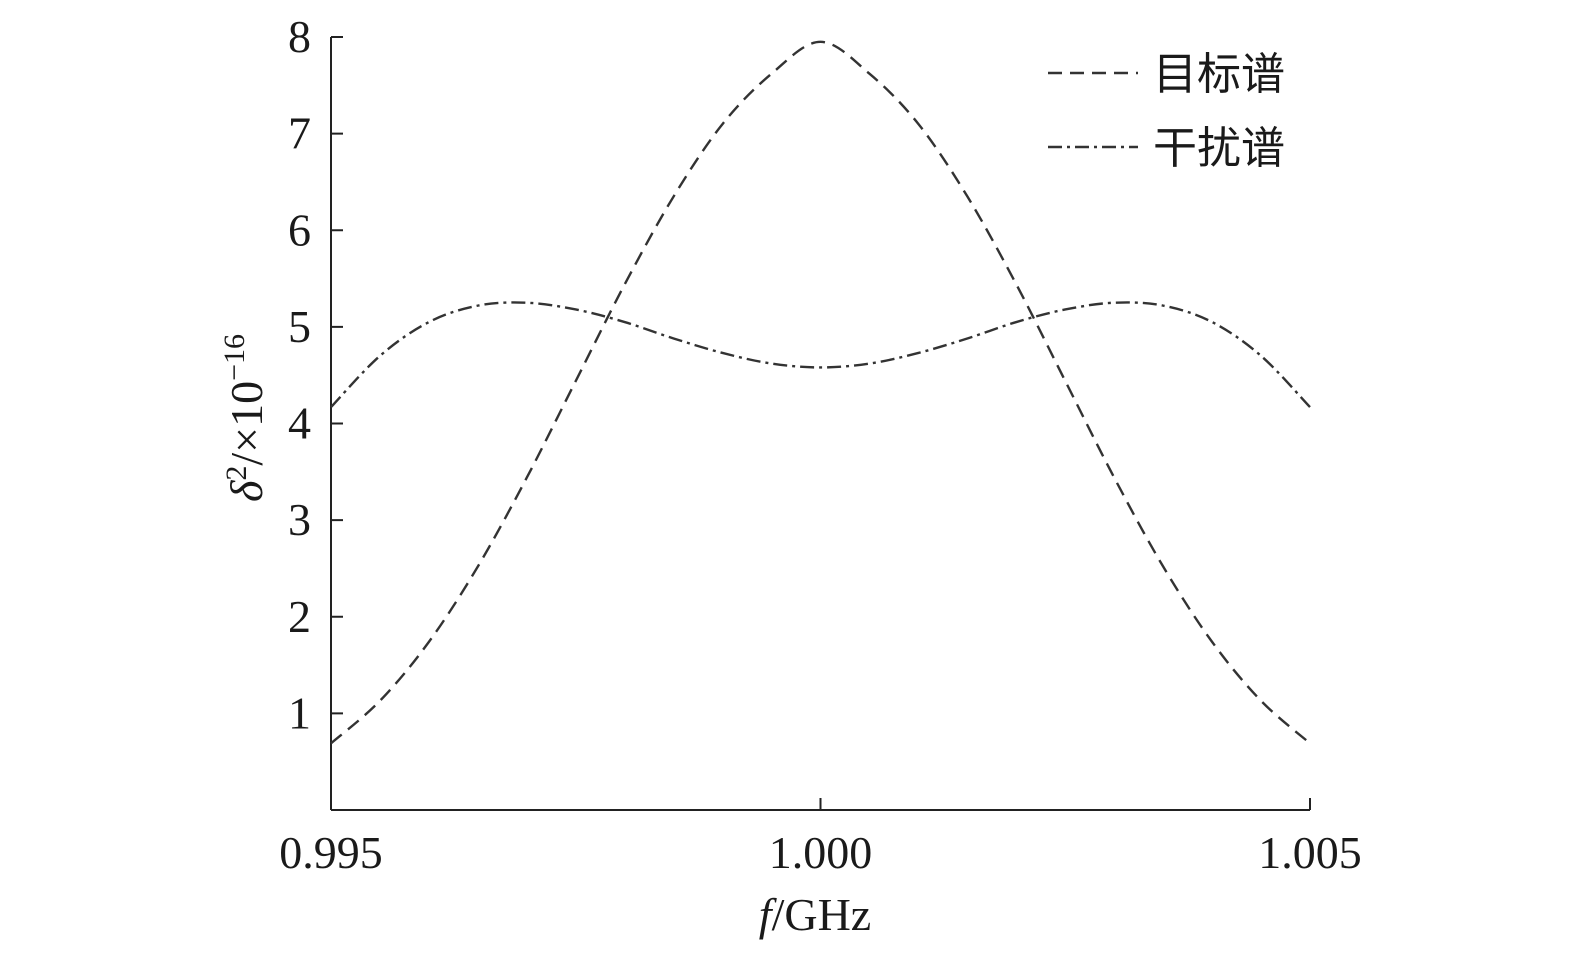  What do you see at coordinates (299, 519) in the screenshot?
I see `y-tick-label: 3` at bounding box center [299, 519].